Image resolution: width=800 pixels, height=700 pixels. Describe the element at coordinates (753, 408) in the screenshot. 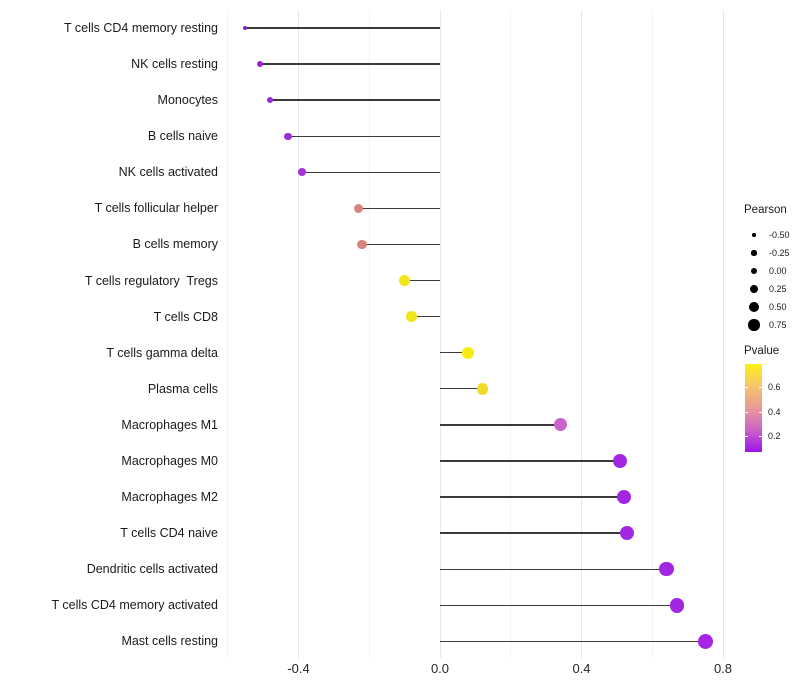

I see `pvalue-gradient-bar` at that location.